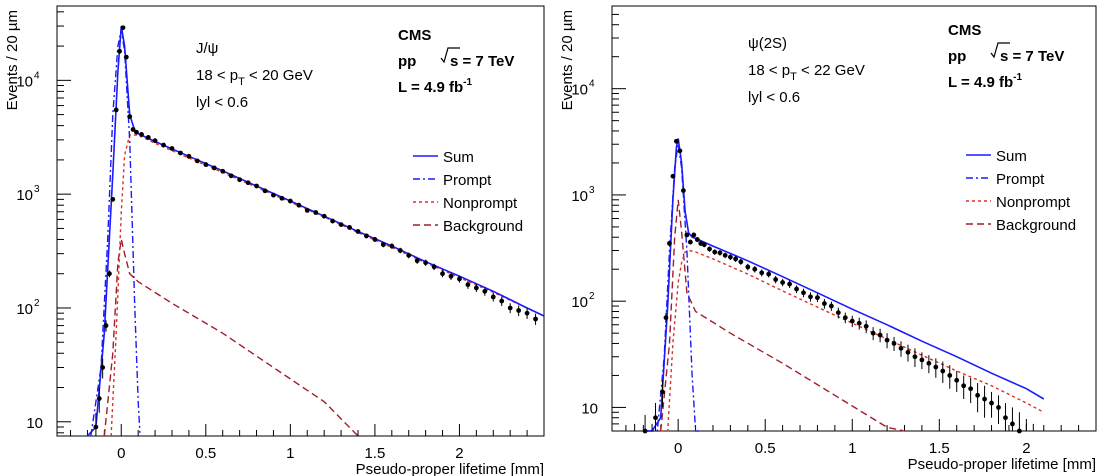  What do you see at coordinates (480, 203) in the screenshot?
I see `legend-nonprompt-label: Nonprompt` at bounding box center [480, 203].